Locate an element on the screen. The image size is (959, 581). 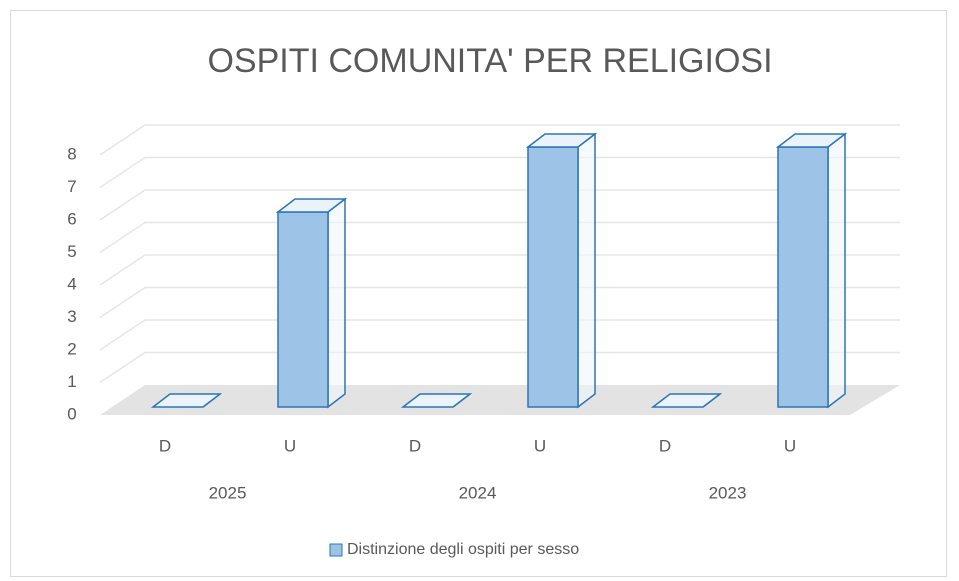
y-tick-label: 2 is located at coordinates (71, 348).